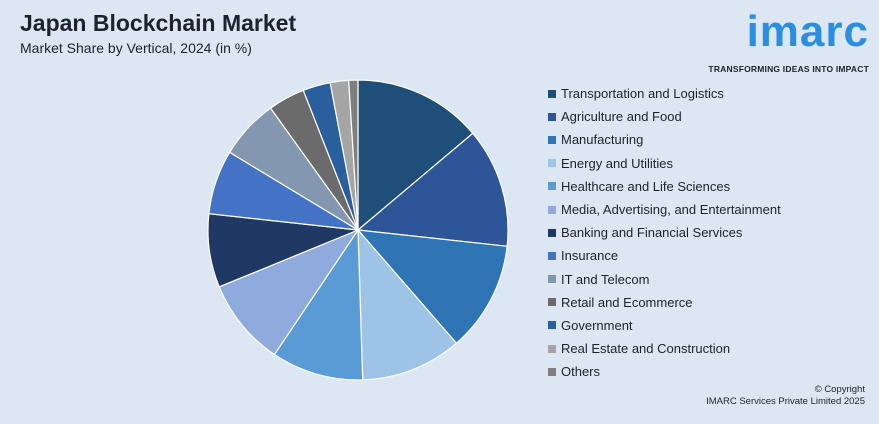 This screenshot has width=879, height=424. What do you see at coordinates (664, 255) in the screenshot?
I see `legend-item-7: Insurance` at bounding box center [664, 255].